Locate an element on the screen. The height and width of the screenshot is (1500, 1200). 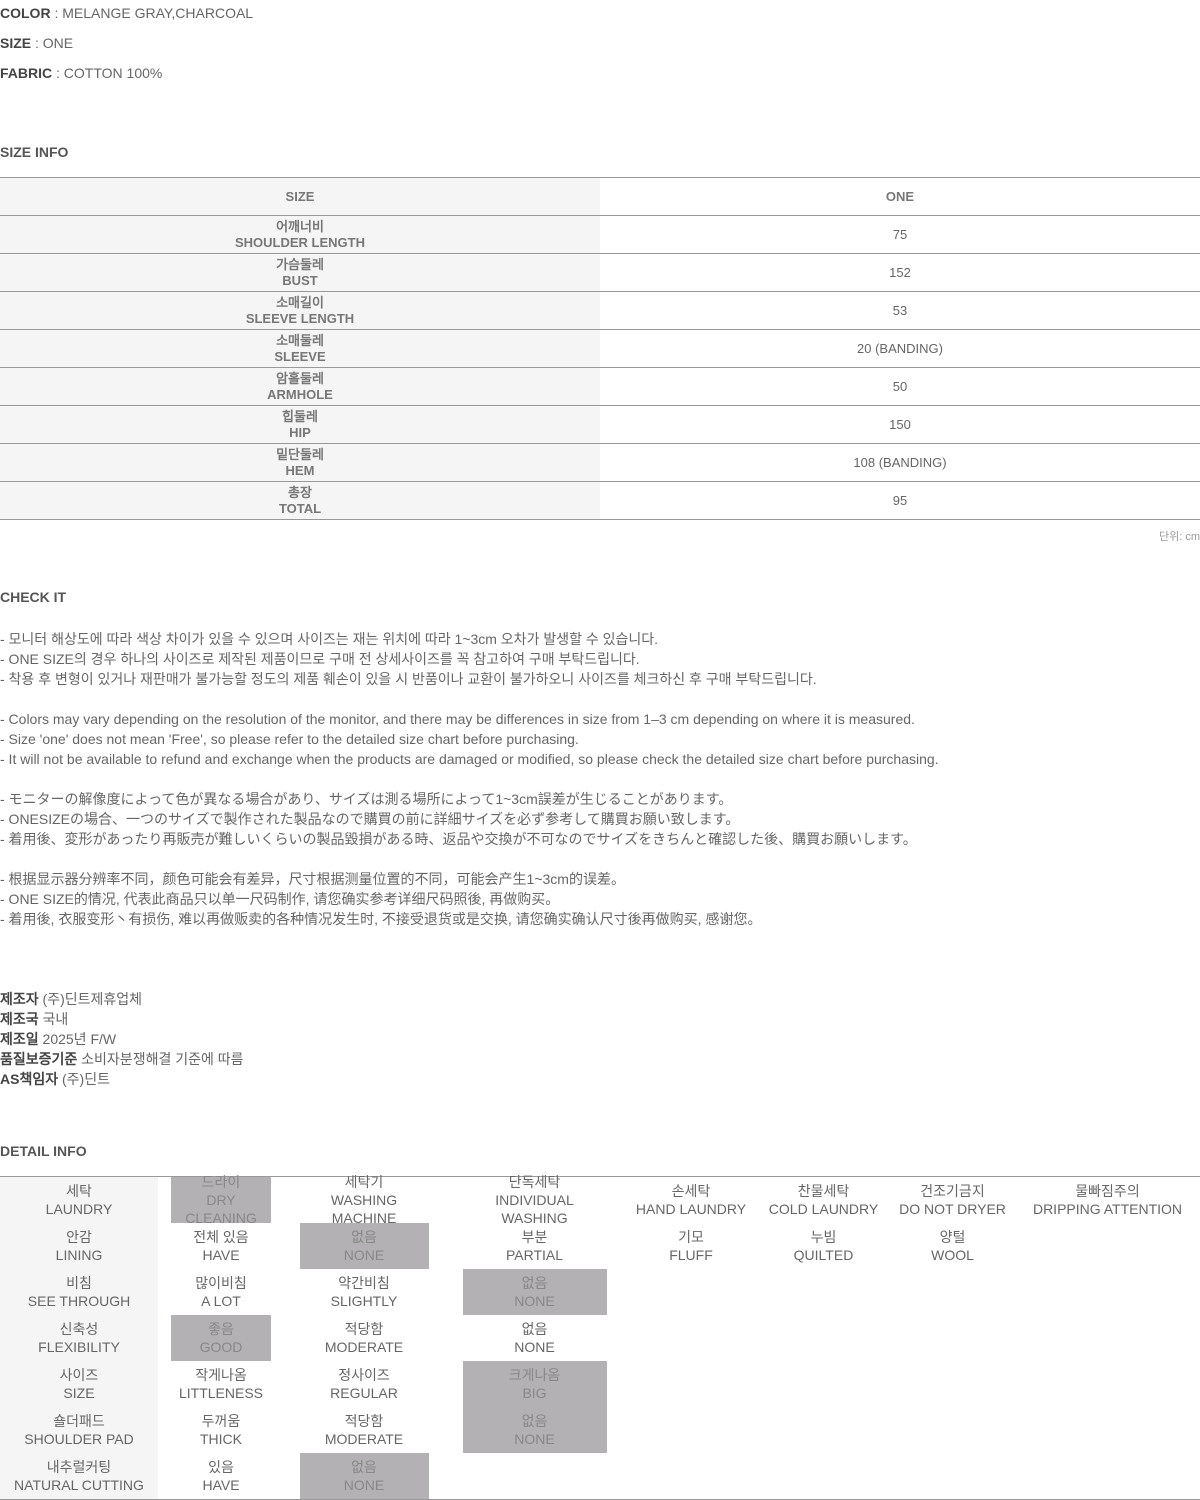
option-en: THICK is located at coordinates (221, 1439).